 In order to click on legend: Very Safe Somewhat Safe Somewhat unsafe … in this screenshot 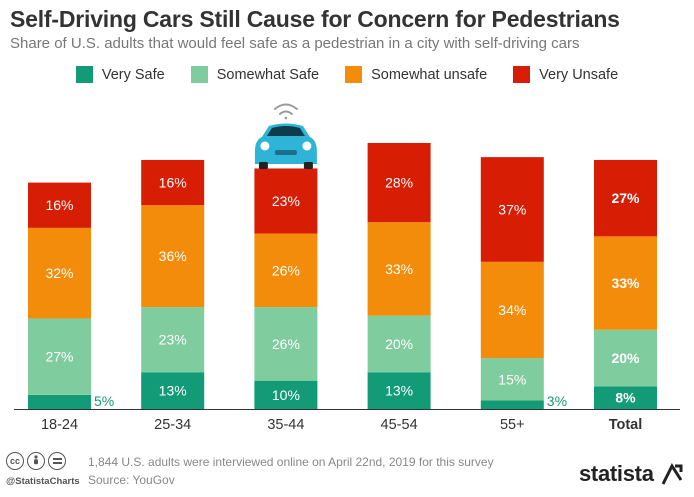, I will do `click(347, 74)`.